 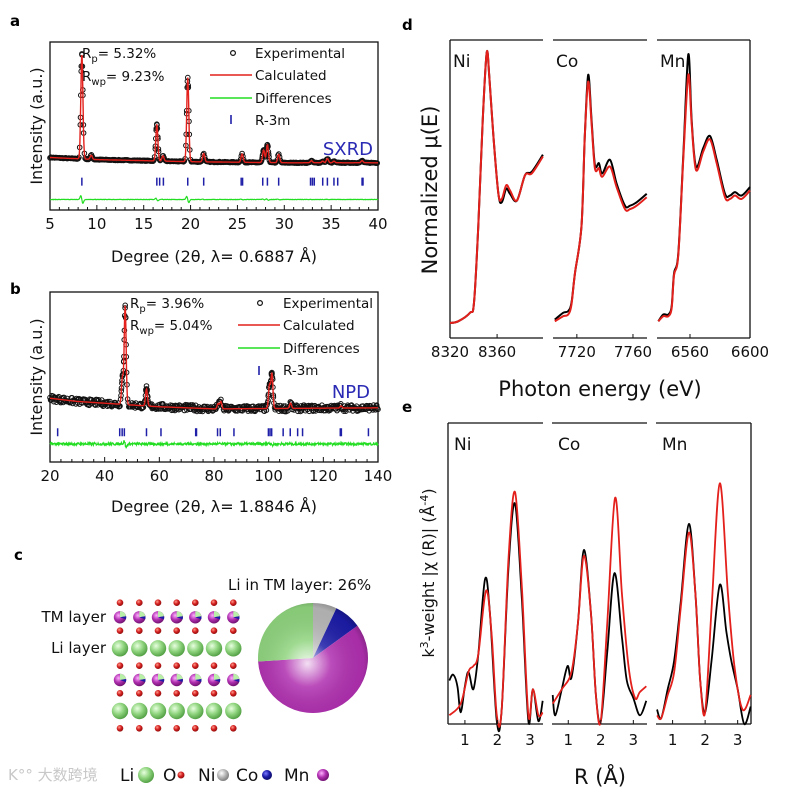 I want to click on subplot-ni: 8320 8360 Ni, so click(x=487, y=200).